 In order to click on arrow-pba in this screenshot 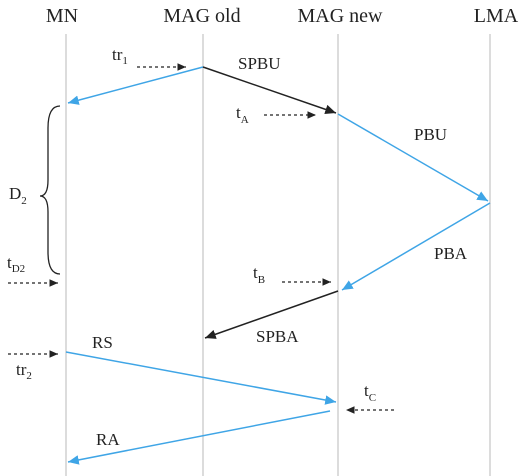, I will do `click(416, 246)`.